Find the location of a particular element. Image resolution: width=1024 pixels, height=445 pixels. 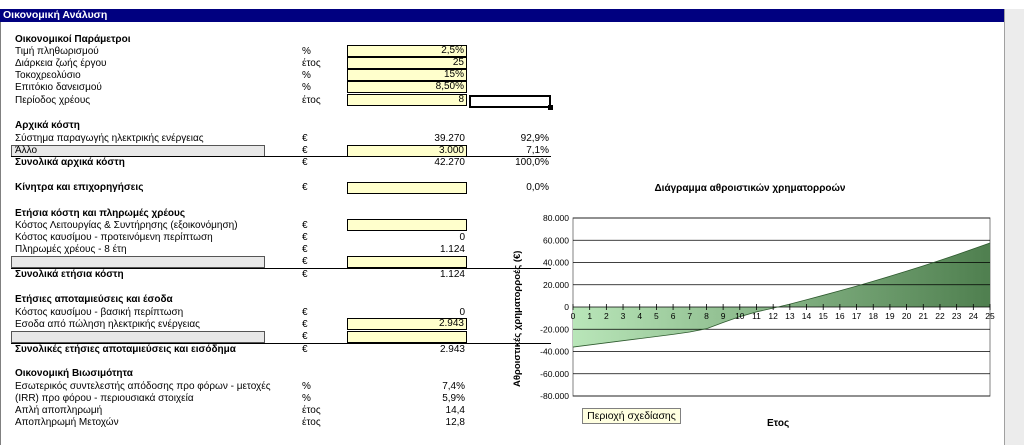

initial-costs-total-rule is located at coordinates (281, 156).